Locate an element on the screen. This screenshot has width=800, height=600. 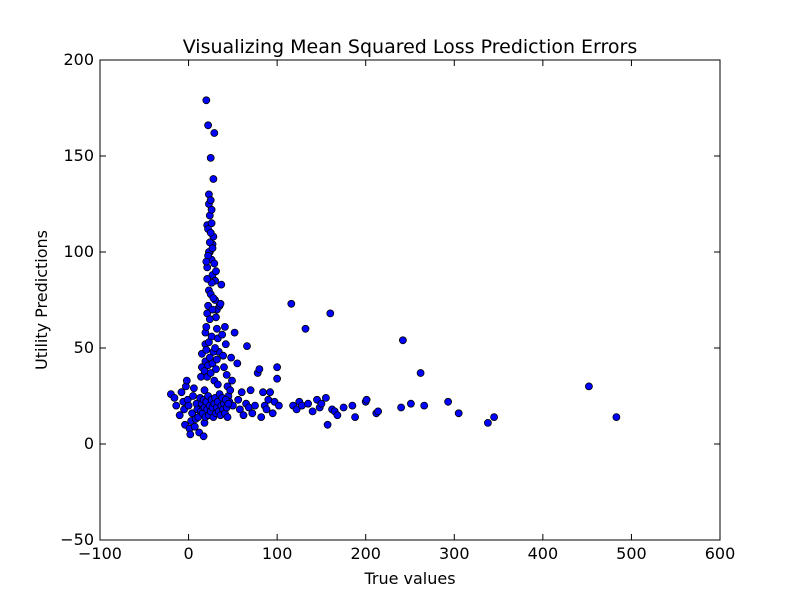
y-tick-label: 100 is located at coordinates (78, 251).